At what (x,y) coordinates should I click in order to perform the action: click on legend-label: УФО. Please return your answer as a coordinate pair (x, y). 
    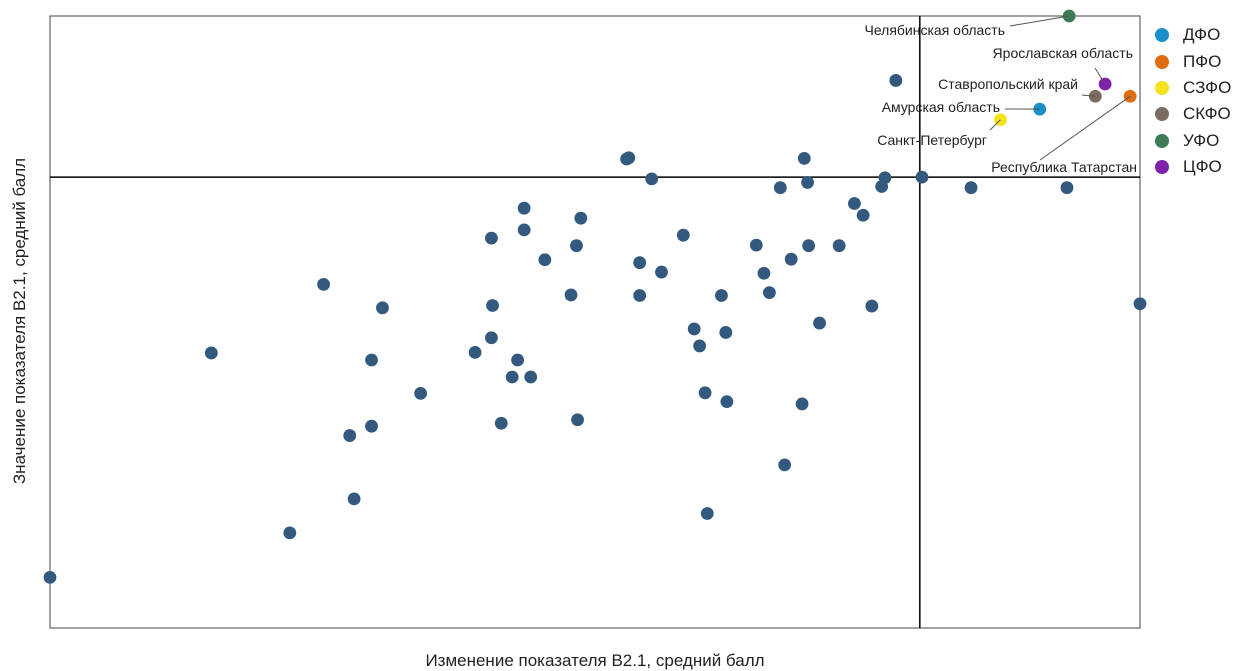
    Looking at the image, I should click on (1201, 140).